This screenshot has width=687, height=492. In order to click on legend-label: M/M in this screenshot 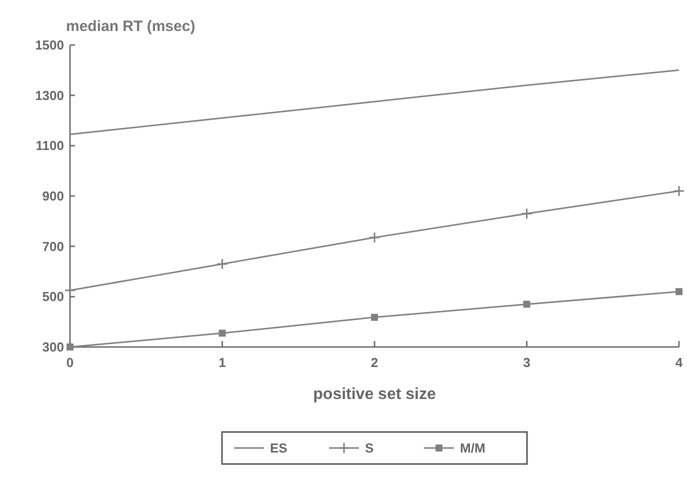, I will do `click(473, 448)`.